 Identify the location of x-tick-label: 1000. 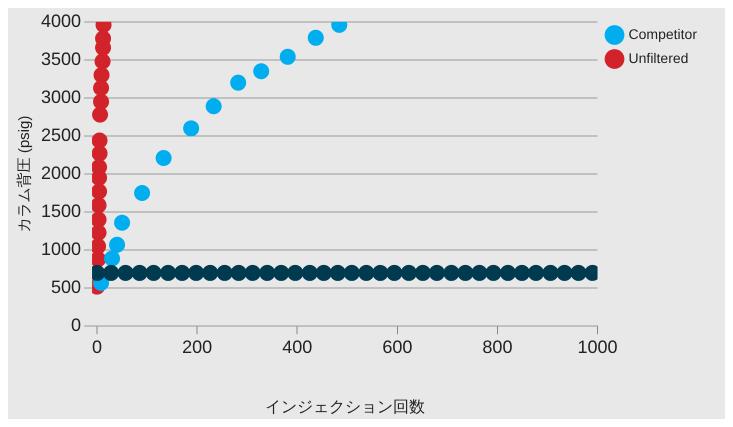
(598, 346).